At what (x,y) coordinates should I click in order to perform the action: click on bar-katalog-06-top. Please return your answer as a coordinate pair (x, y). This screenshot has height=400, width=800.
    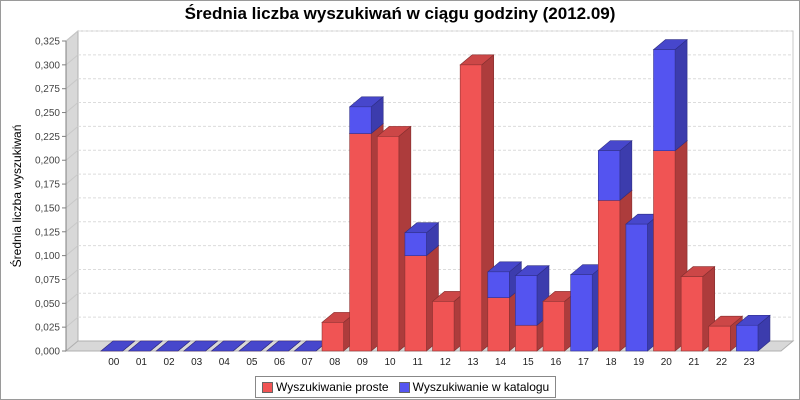
    Looking at the image, I should click on (283, 346).